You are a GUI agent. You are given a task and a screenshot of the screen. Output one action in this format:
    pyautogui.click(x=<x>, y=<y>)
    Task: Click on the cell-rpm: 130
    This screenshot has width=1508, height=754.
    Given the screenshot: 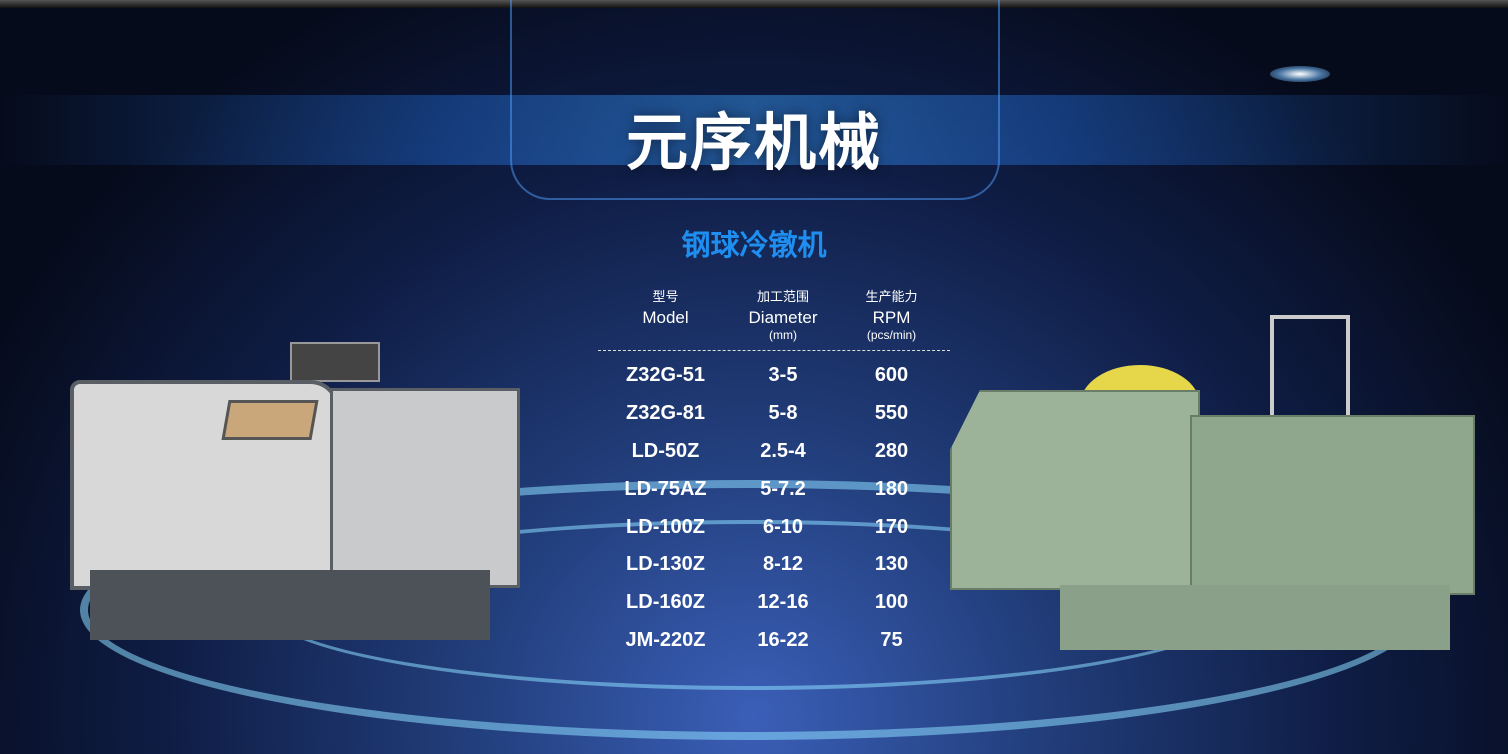 What is the action you would take?
    pyautogui.click(x=891, y=564)
    